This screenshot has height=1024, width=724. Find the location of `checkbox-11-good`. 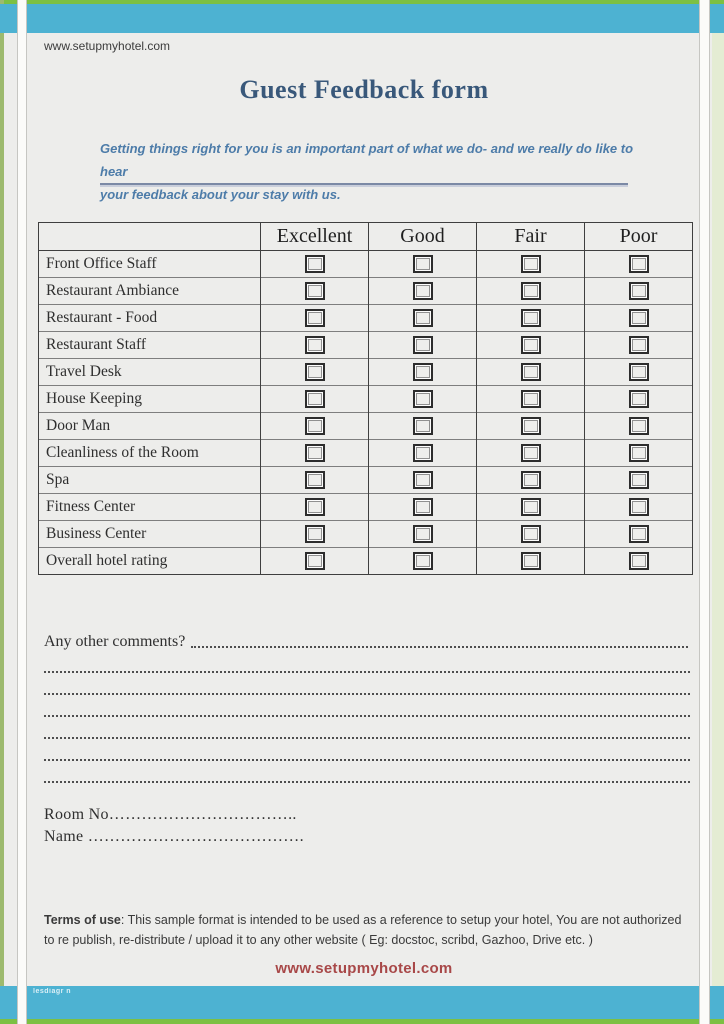

checkbox-11-good is located at coordinates (422, 561).